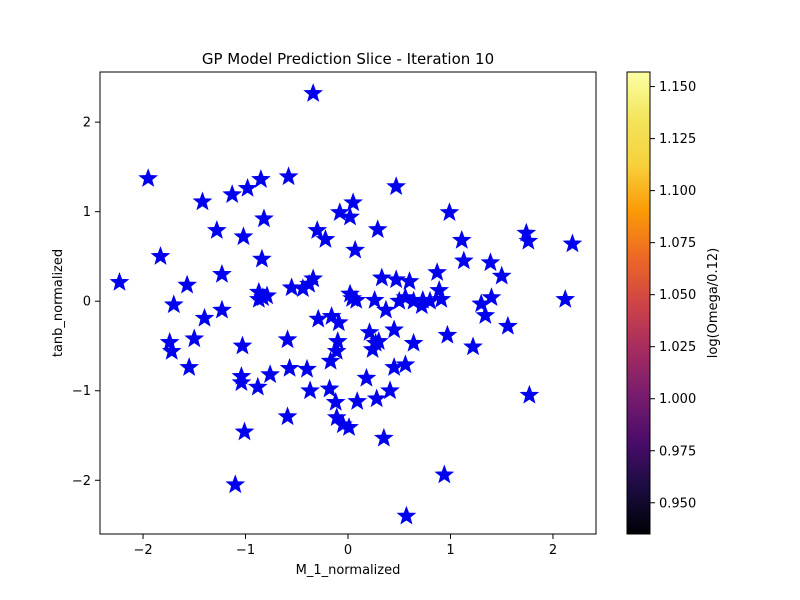  Describe the element at coordinates (677, 139) in the screenshot. I see `colorbar-tick-label: 1.125` at that location.